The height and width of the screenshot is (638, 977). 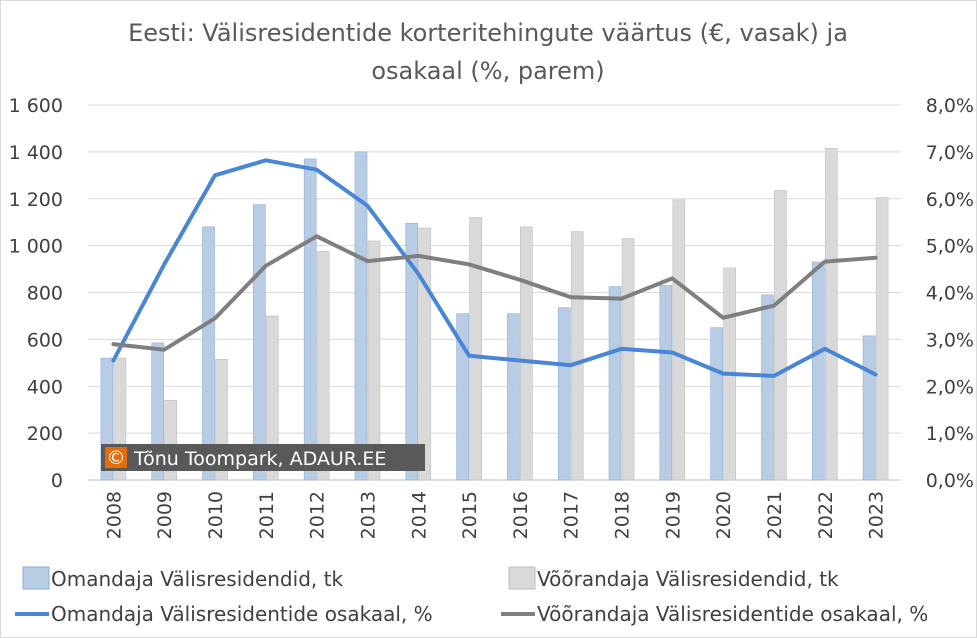 I want to click on legend-label-owner-line: Omandaja Välisresidentide osakaal, %, so click(x=242, y=614).